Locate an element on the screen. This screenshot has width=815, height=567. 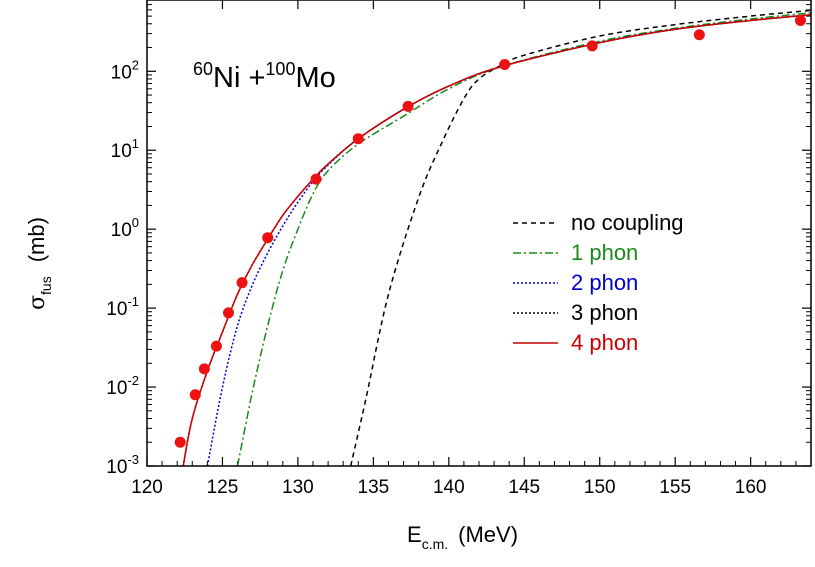
reaction-mass-mo: 100 is located at coordinates (280, 69).